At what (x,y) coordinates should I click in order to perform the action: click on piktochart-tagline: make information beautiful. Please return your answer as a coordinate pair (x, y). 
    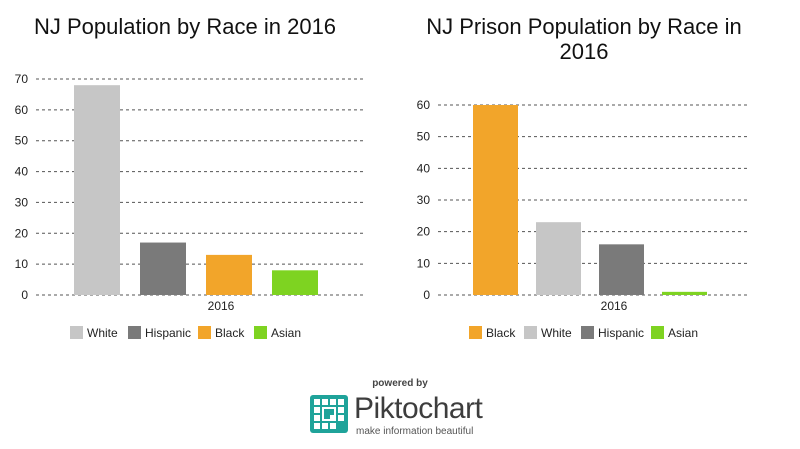
    Looking at the image, I should click on (415, 431).